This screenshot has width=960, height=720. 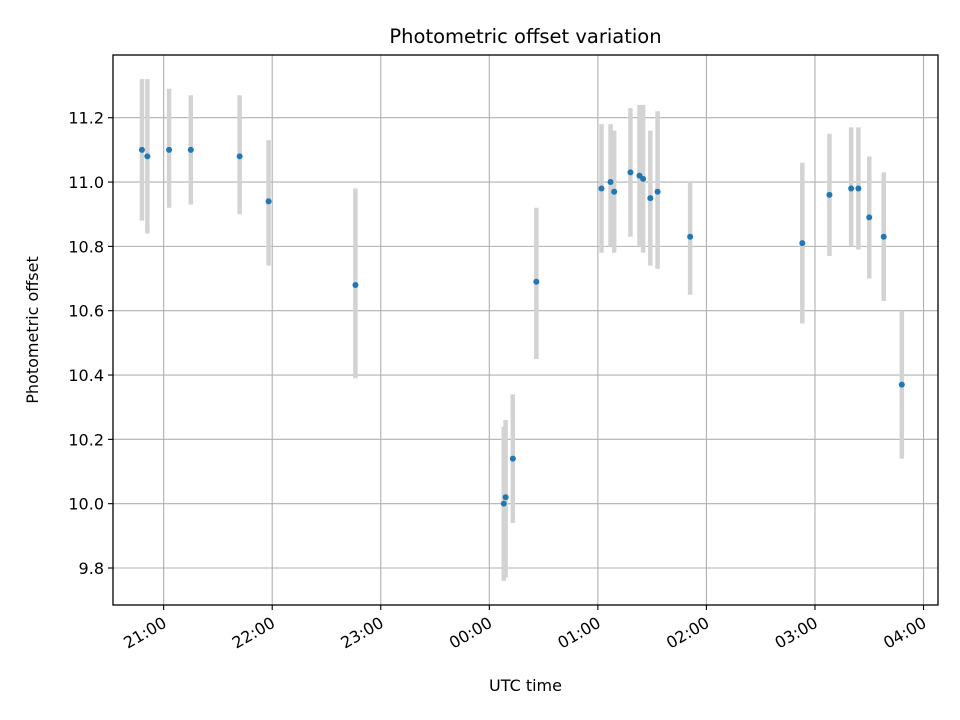 What do you see at coordinates (32, 330) in the screenshot?
I see `y-axis-label: Photometric offset` at bounding box center [32, 330].